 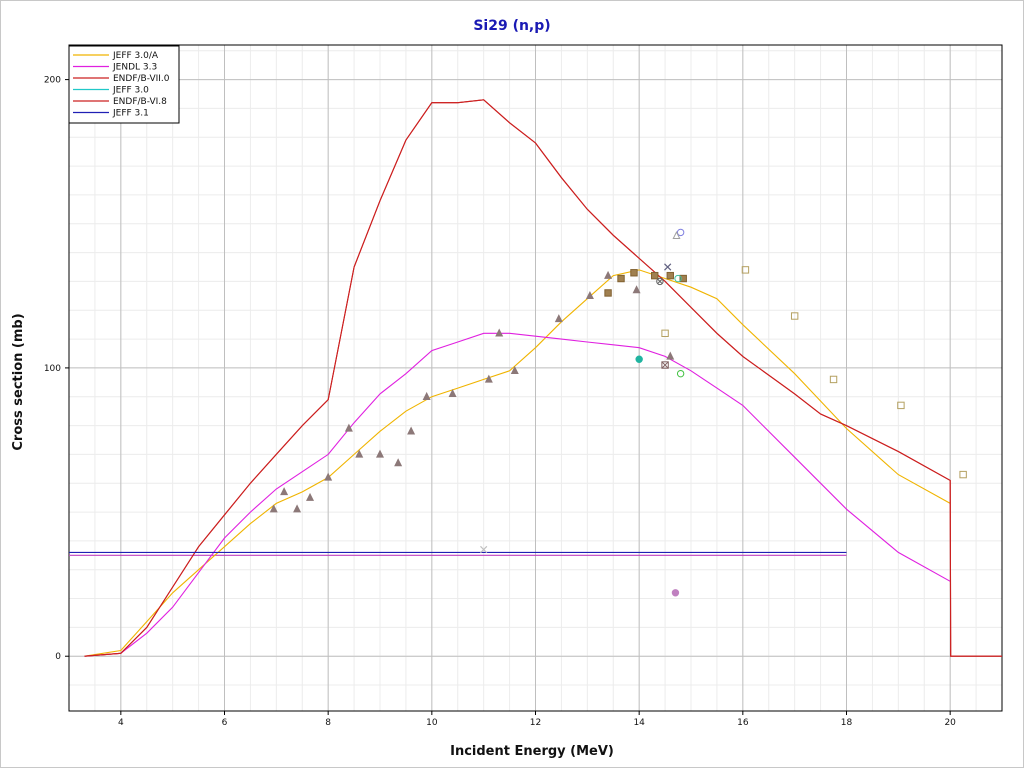 I want to click on legend-label: JEFF 3.1, so click(x=130, y=114).